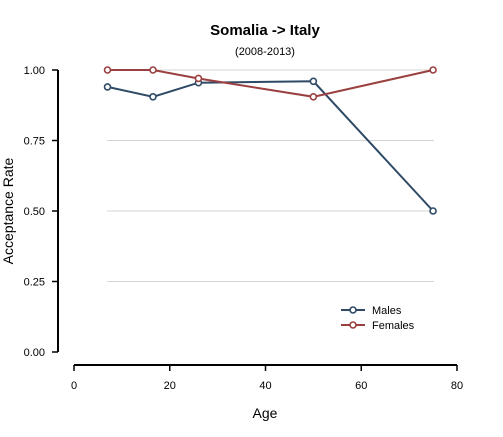  Describe the element at coordinates (378, 318) in the screenshot. I see `legend: Males Females` at that location.